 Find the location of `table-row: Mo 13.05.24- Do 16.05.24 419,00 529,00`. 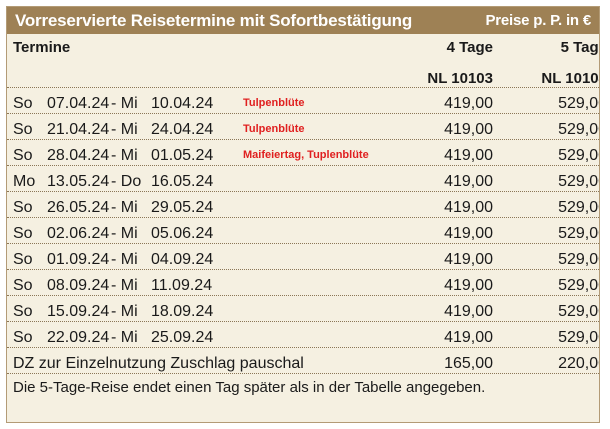

table-row: Mo 13.05.24- Do 16.05.24 419,00 529,00 is located at coordinates (303, 179).